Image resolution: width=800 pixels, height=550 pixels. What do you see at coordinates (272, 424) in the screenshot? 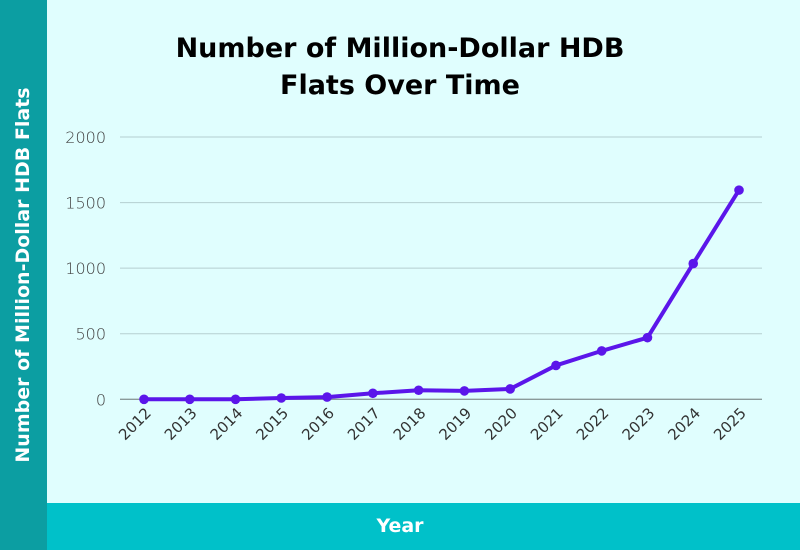
I see `x-tick-label: 2015` at bounding box center [272, 424].